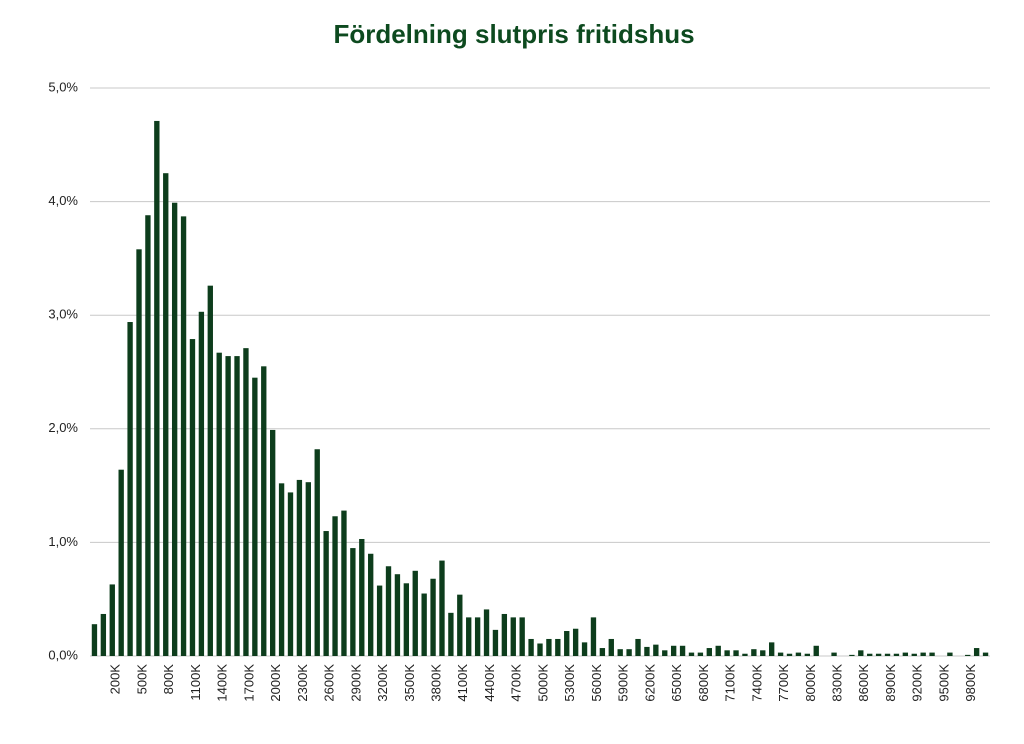  What do you see at coordinates (63, 541) in the screenshot?
I see `y-tick-label: 1,0%` at bounding box center [63, 541].